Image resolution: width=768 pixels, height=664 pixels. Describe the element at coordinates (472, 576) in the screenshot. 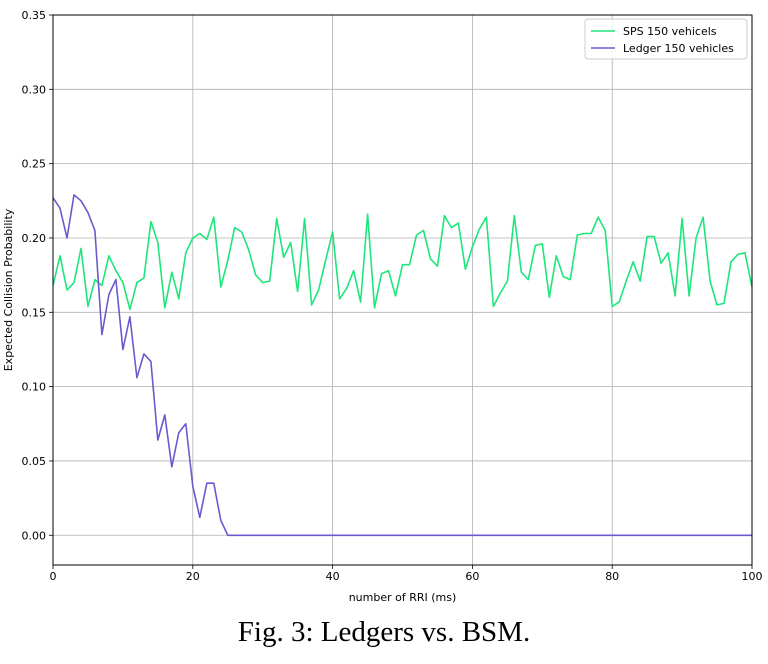

I see `x-tick-label: 60` at that location.